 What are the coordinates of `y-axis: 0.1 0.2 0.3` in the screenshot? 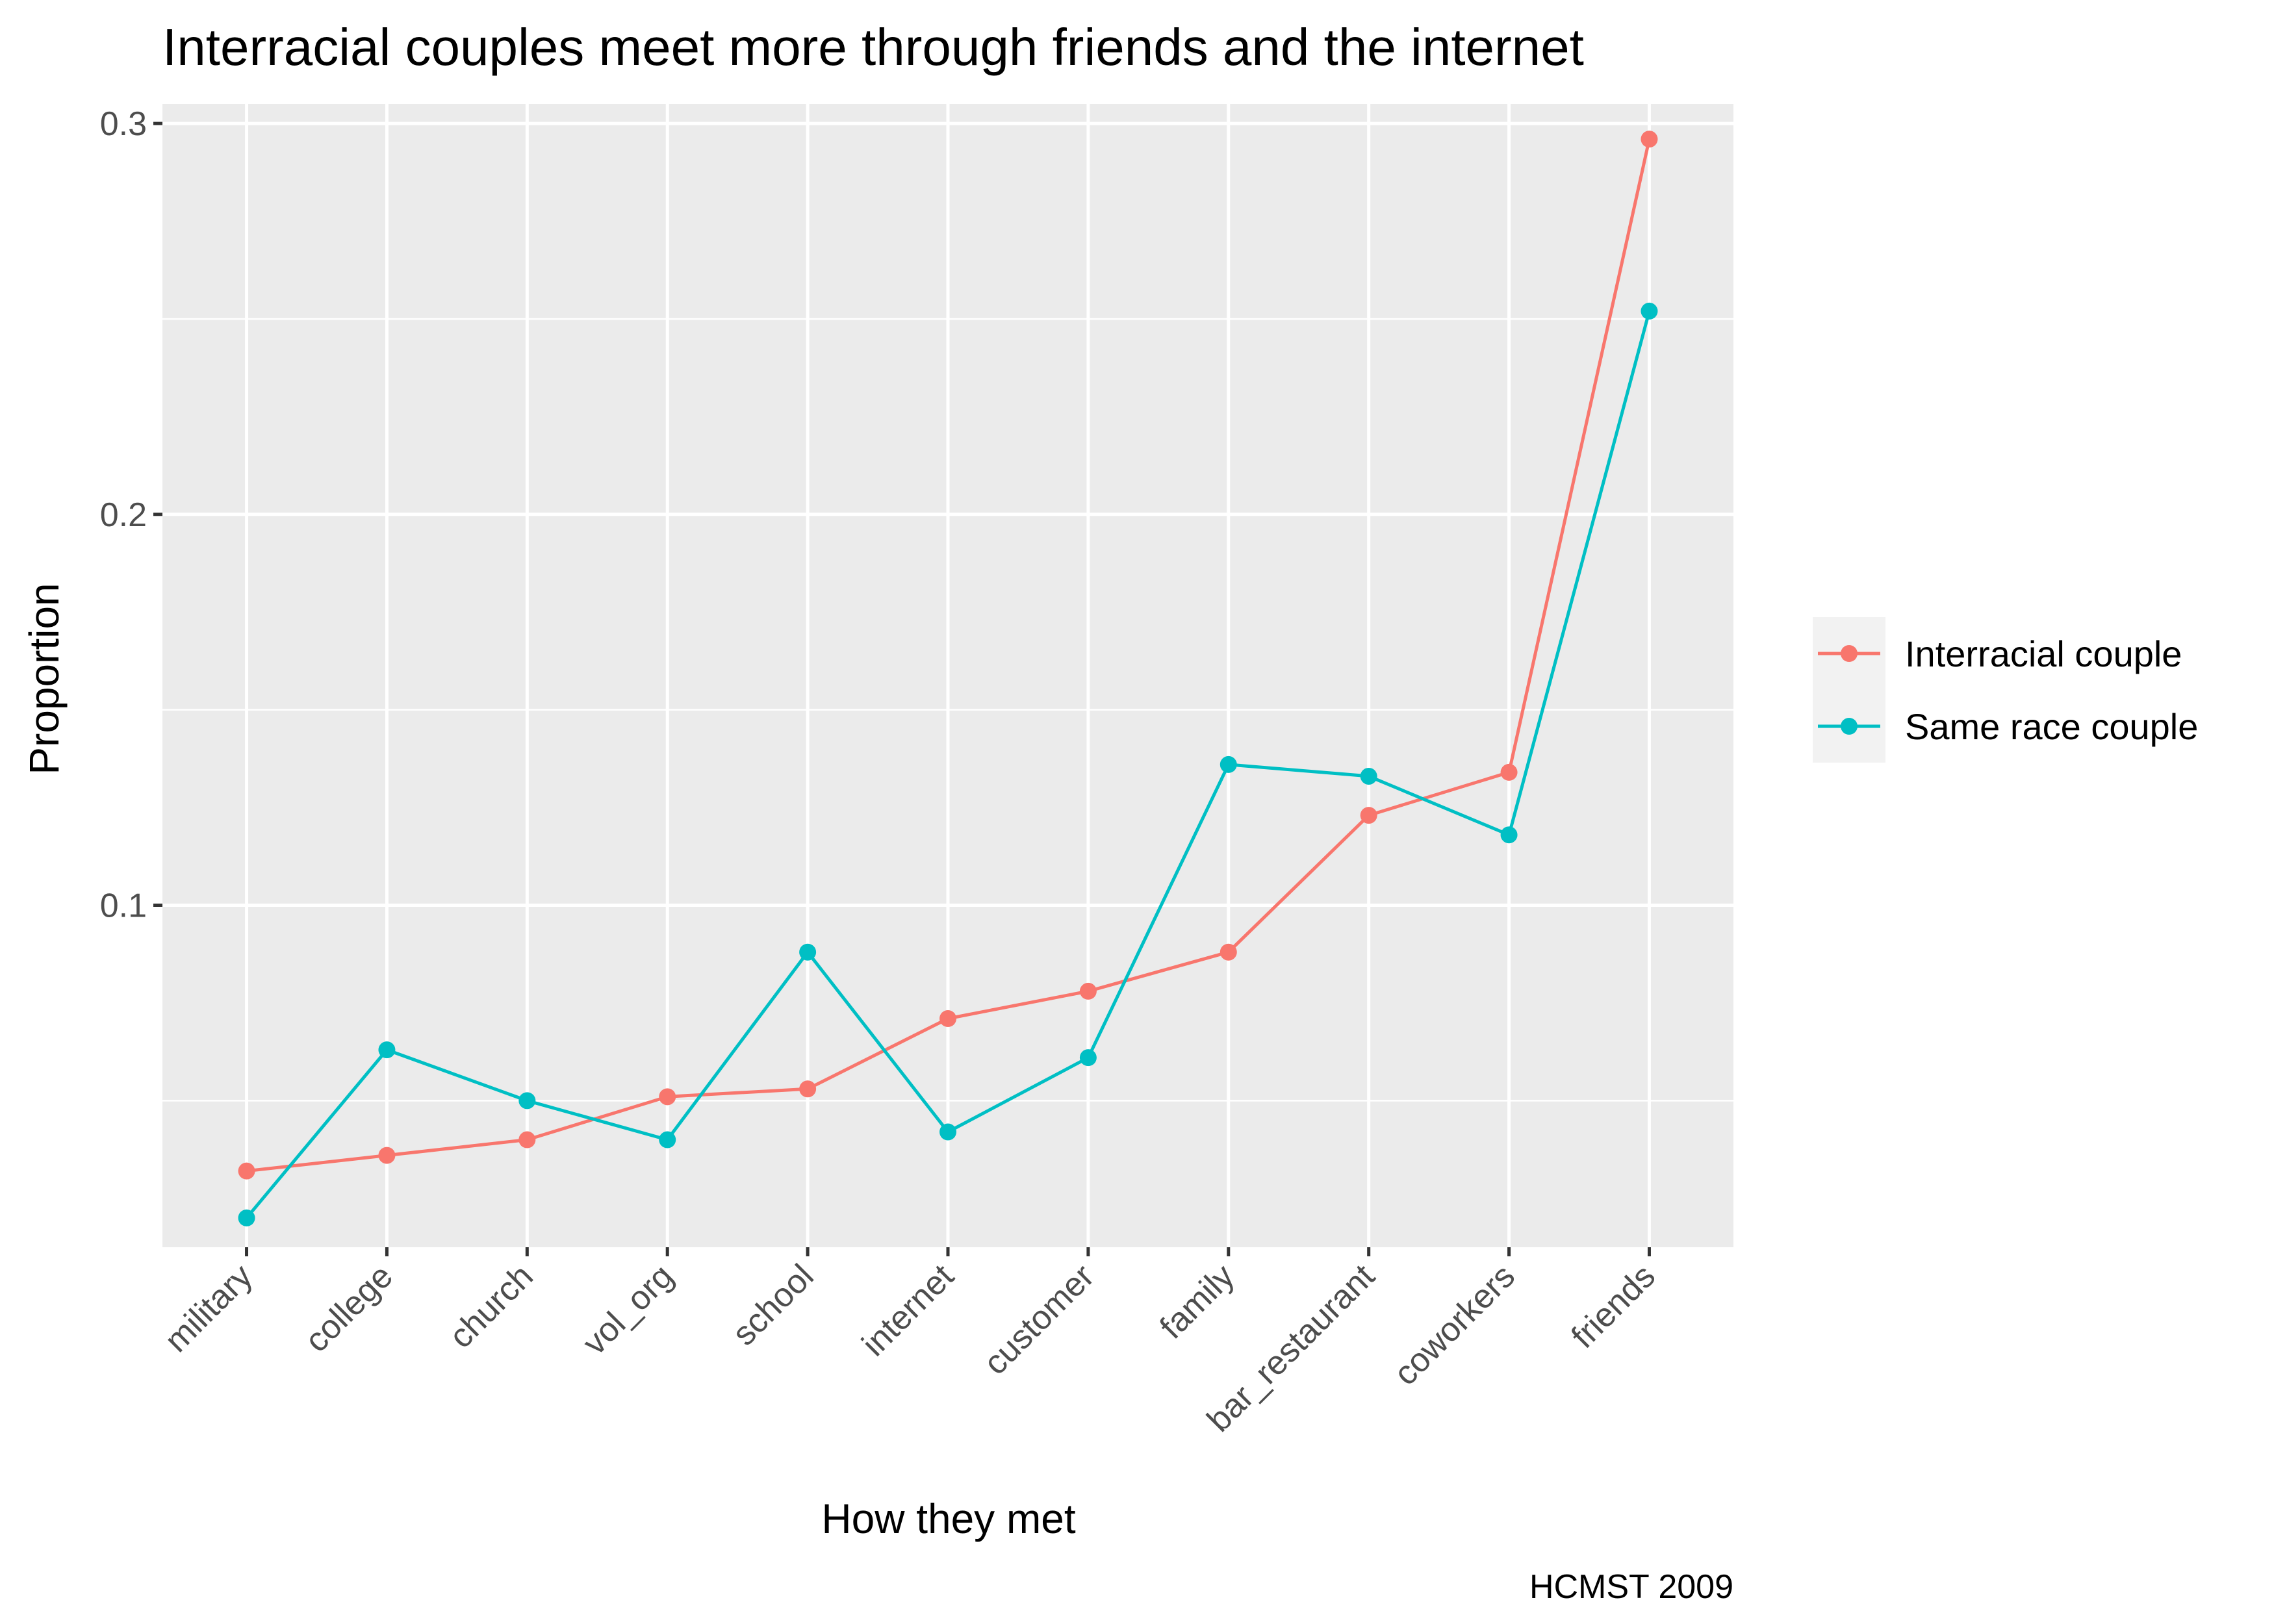 It's located at (131, 515).